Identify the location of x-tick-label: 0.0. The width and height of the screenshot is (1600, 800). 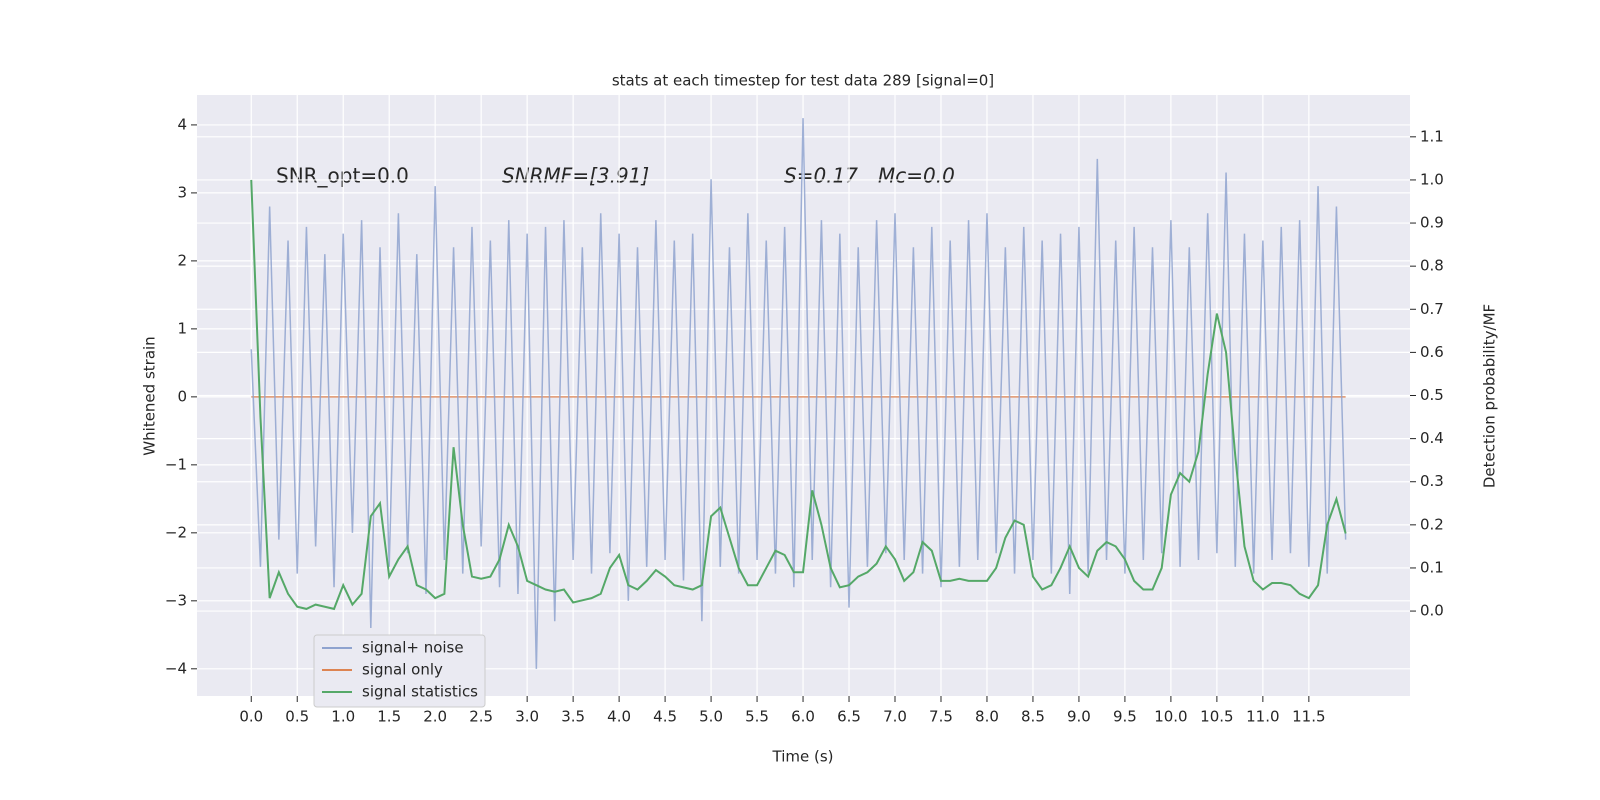
(251, 717).